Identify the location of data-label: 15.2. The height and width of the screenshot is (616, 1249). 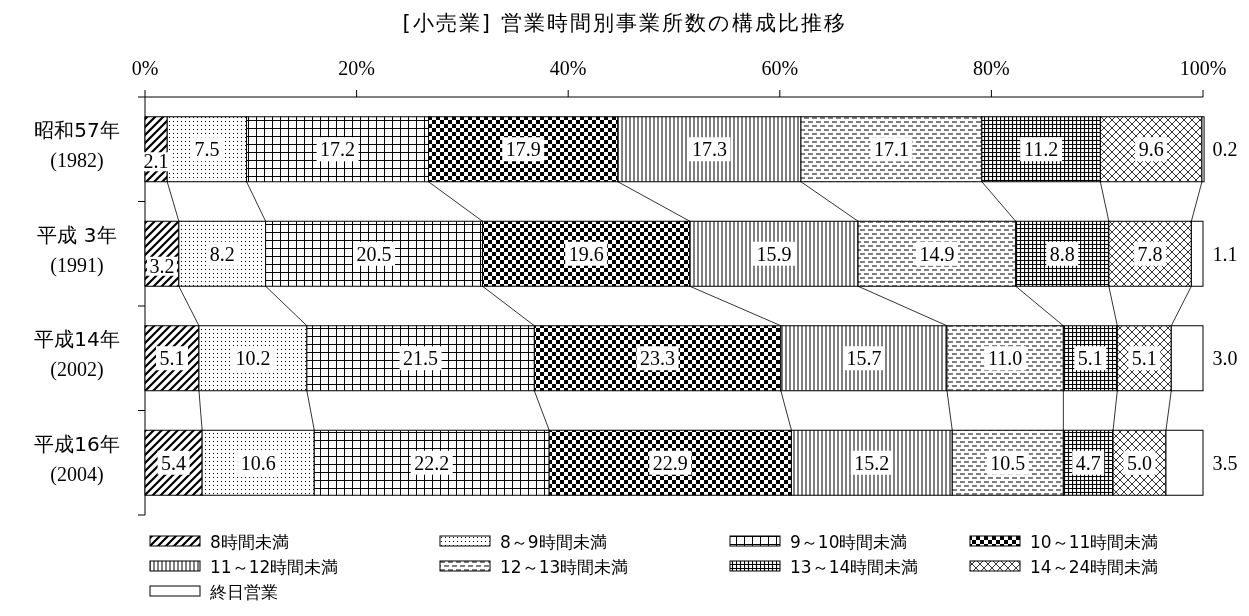
(872, 462).